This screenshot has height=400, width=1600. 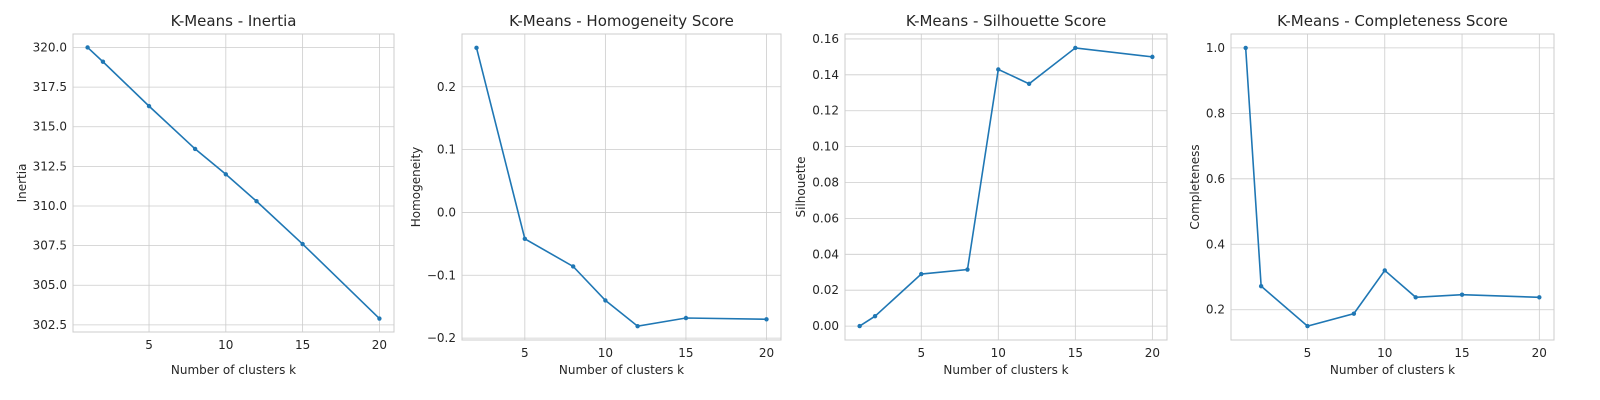 What do you see at coordinates (1215, 113) in the screenshot?
I see `y-tick-label: 0.8` at bounding box center [1215, 113].